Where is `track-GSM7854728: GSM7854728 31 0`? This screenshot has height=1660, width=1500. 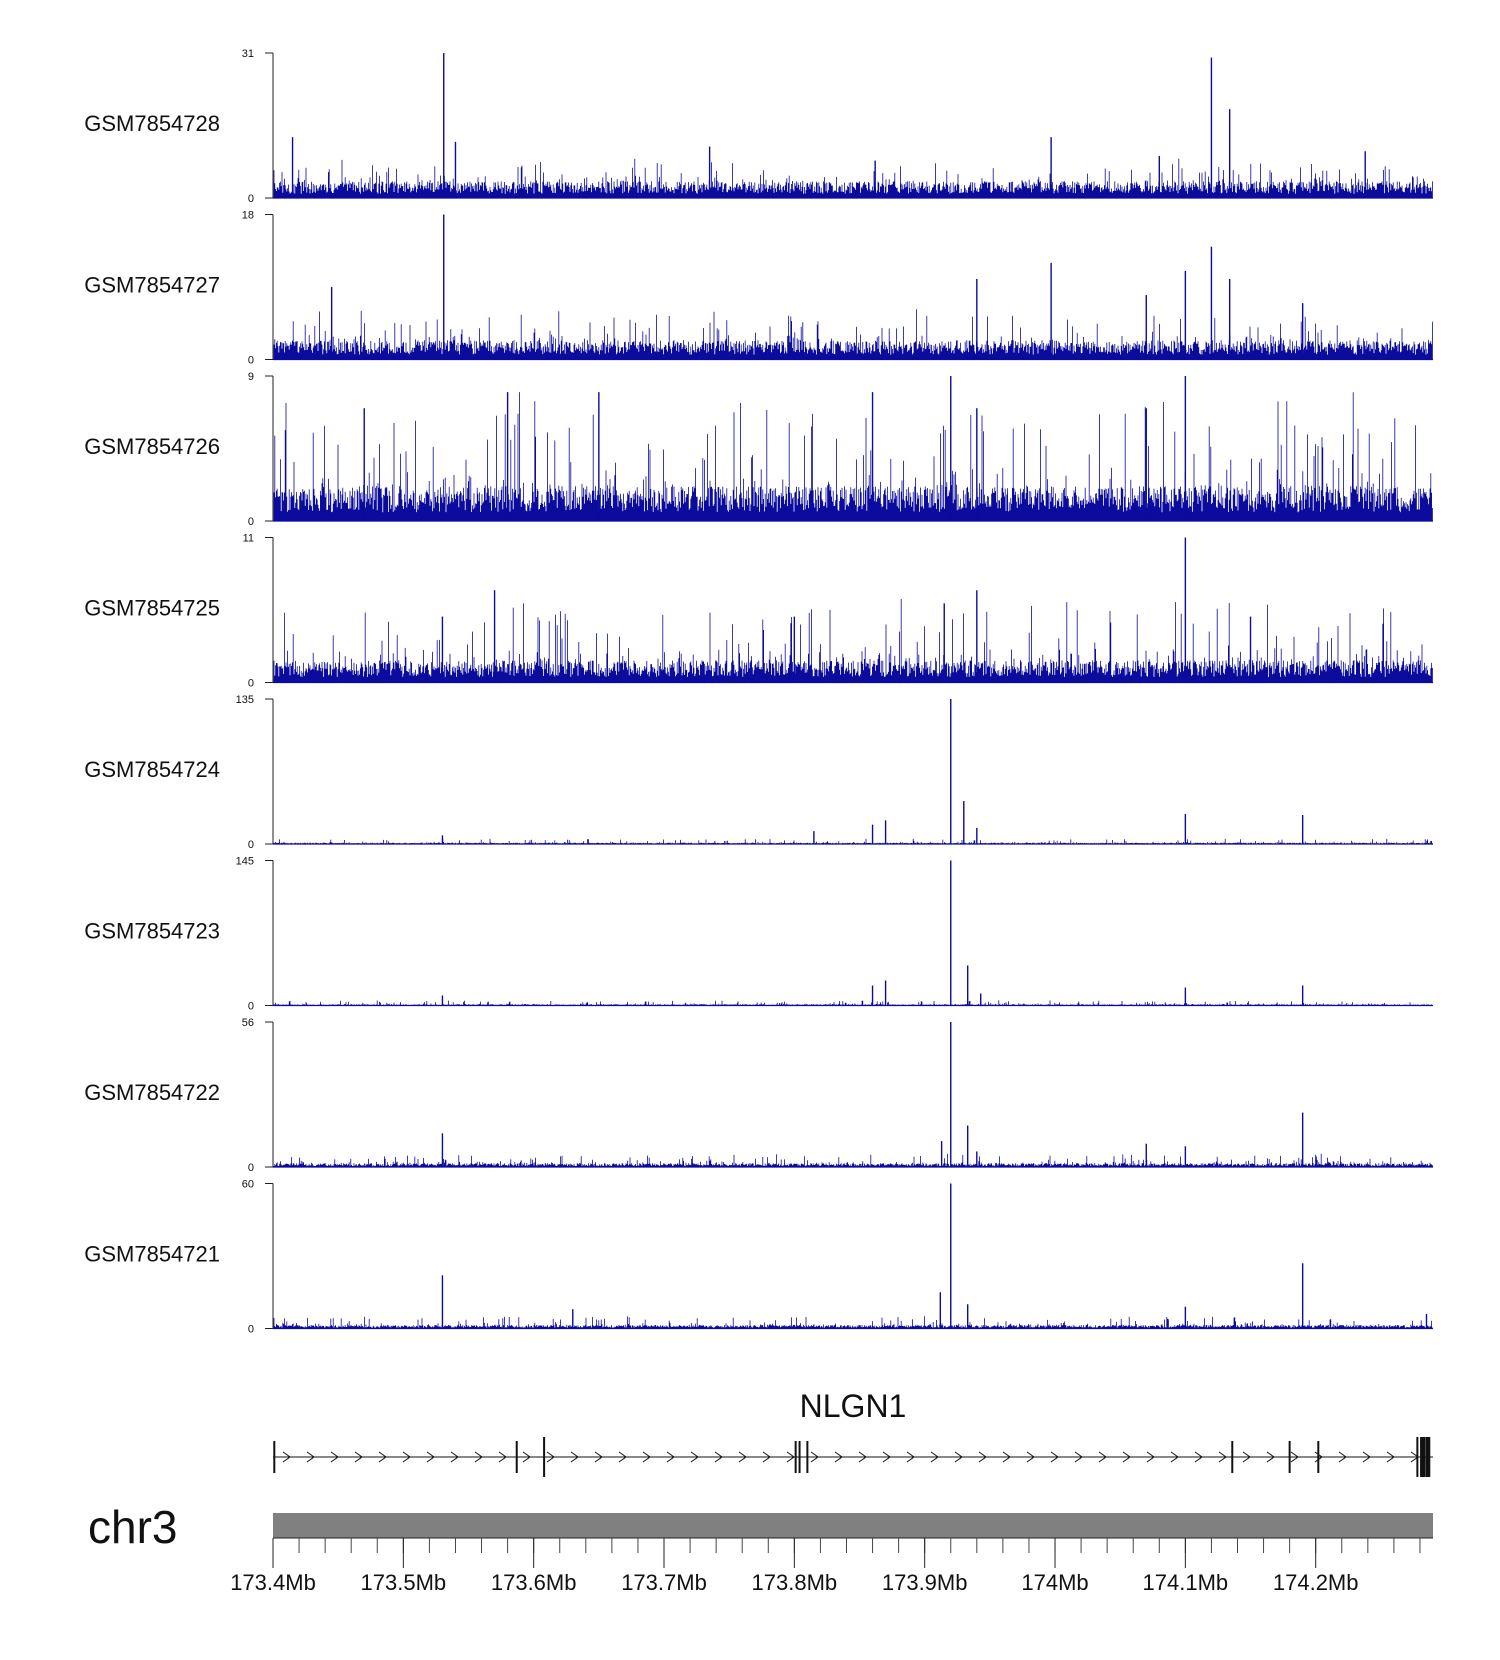 track-GSM7854728: GSM7854728 31 0 is located at coordinates (758, 126).